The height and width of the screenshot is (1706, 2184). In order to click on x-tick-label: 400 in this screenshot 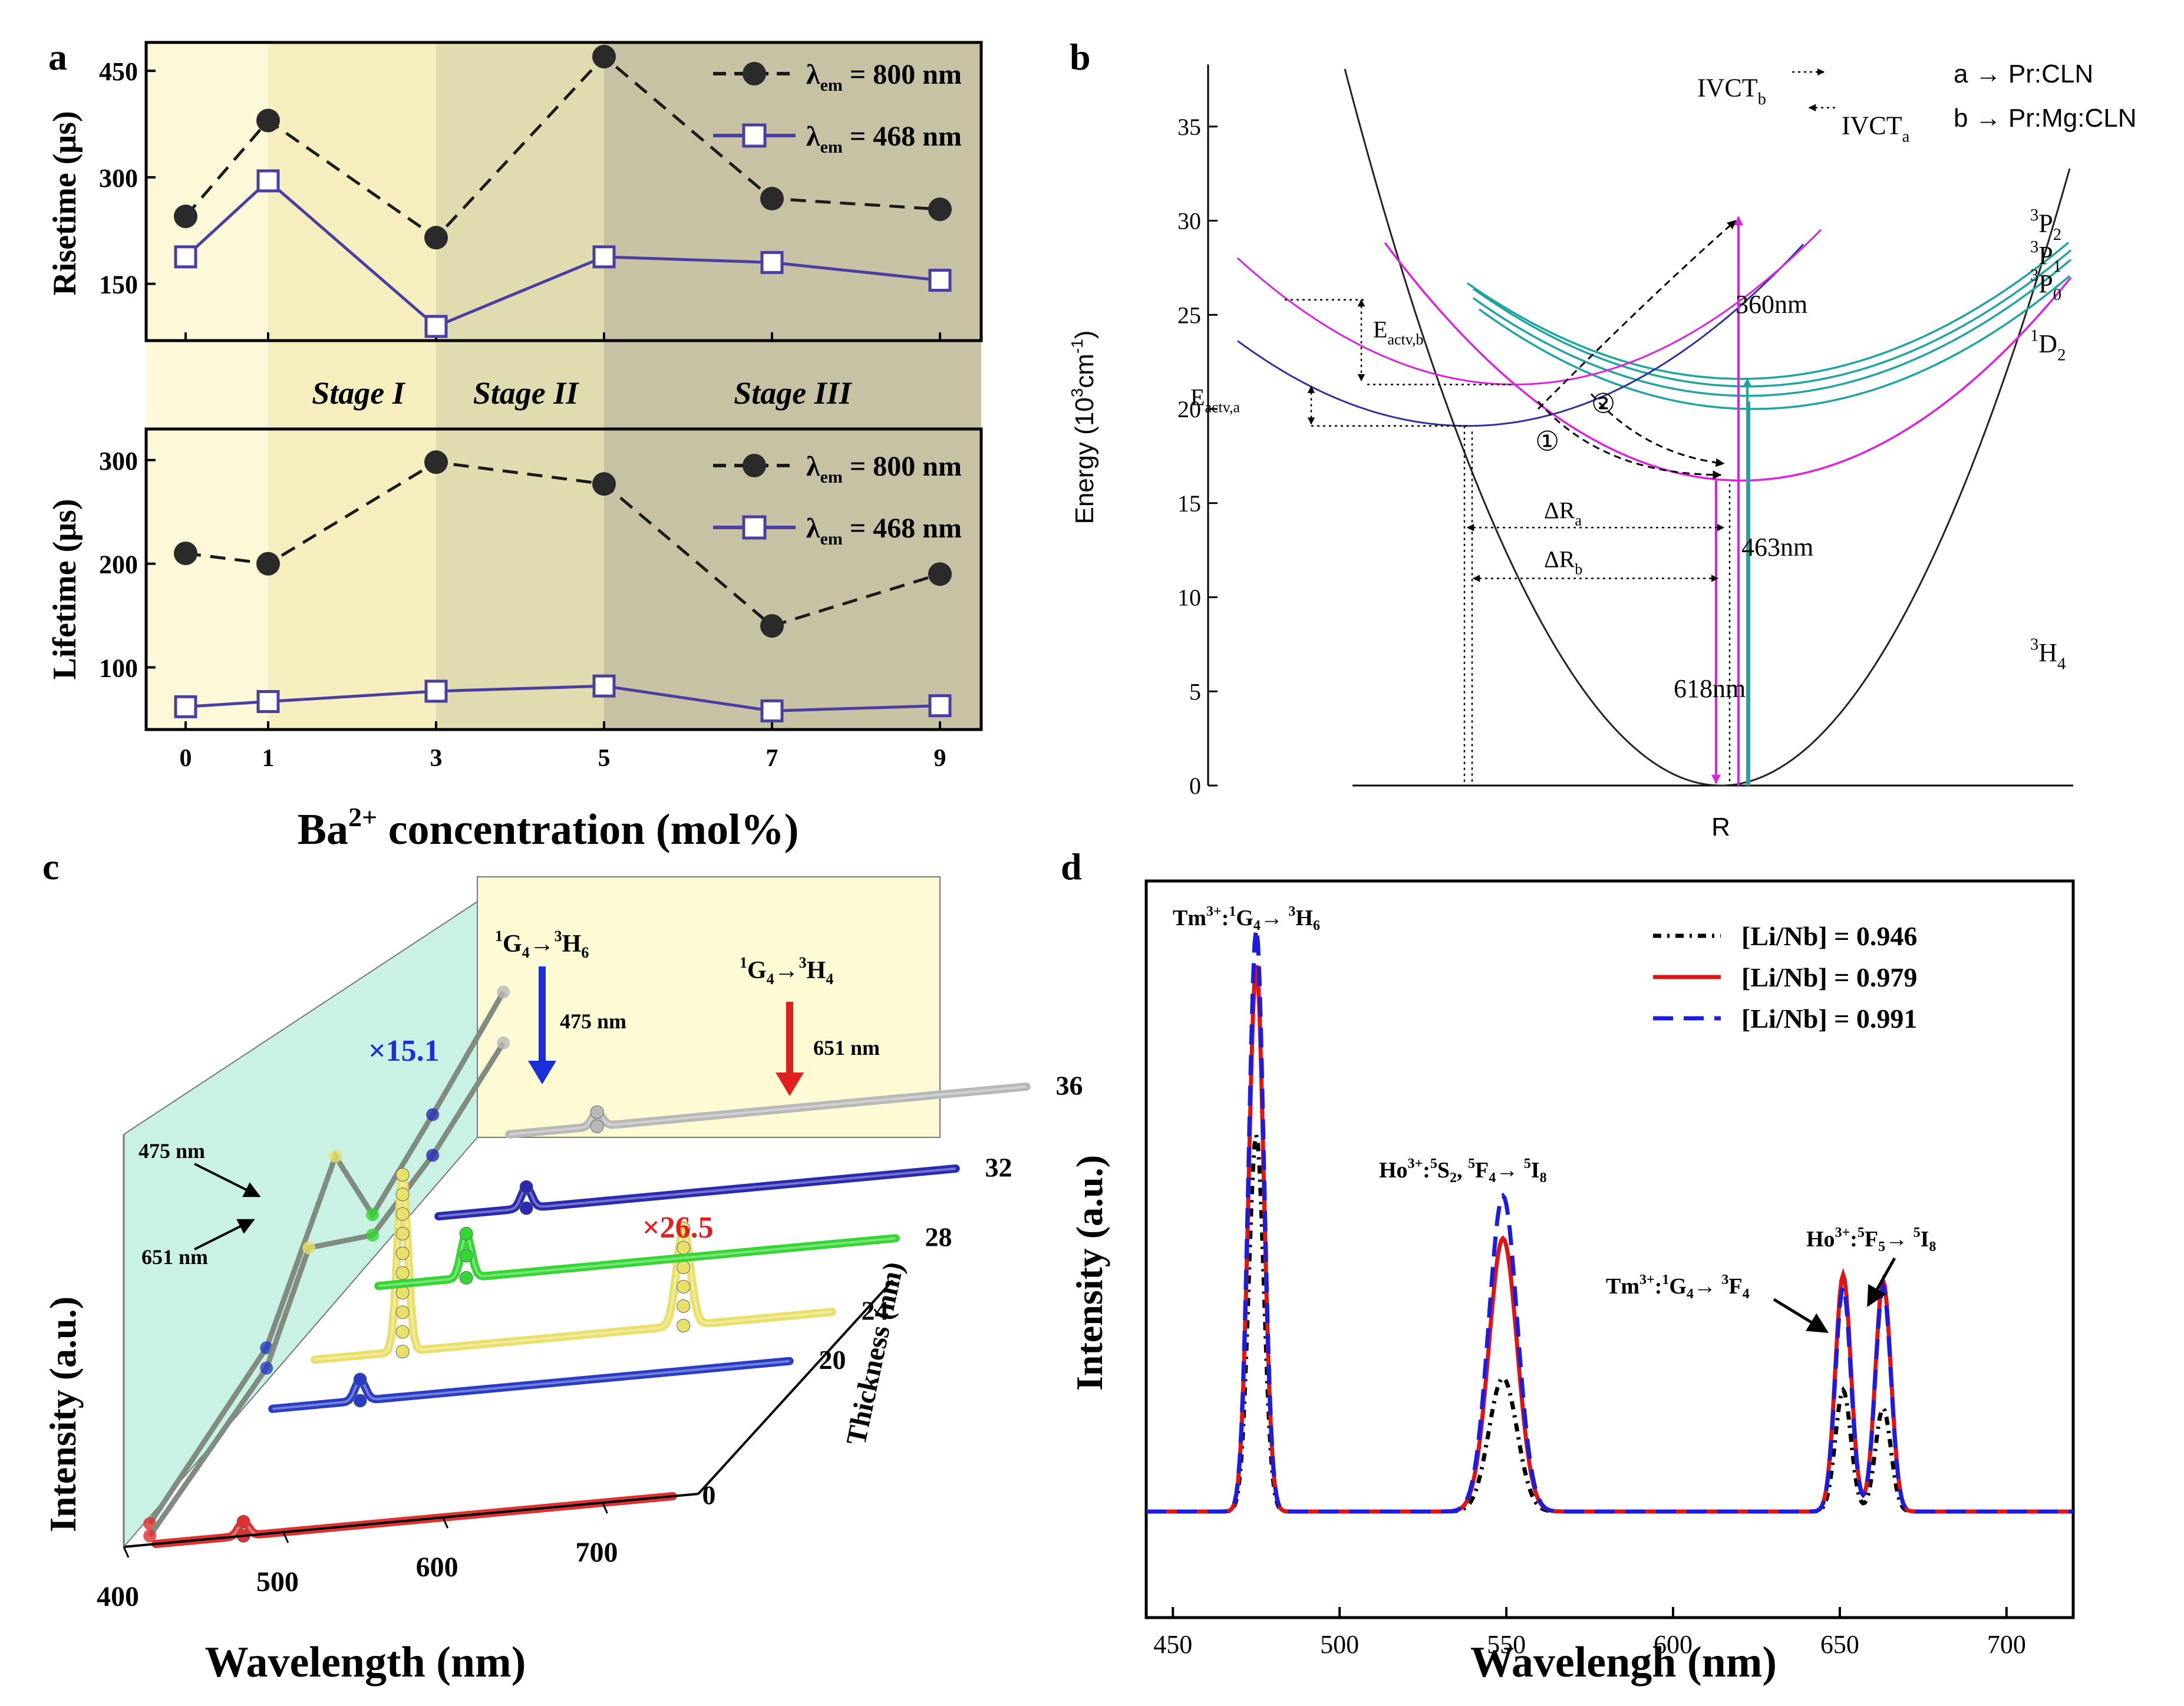, I will do `click(118, 1596)`.